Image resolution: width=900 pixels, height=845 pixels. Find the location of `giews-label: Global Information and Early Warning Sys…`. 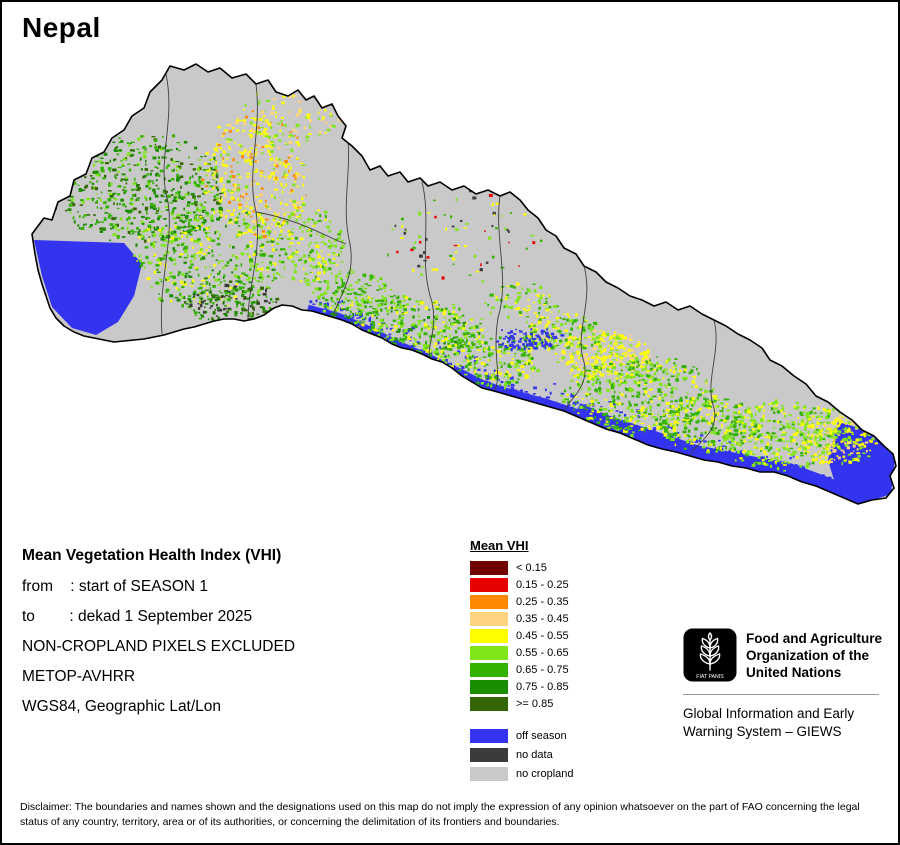

giews-label: Global Information and Early Warning Sys… is located at coordinates (769, 722).